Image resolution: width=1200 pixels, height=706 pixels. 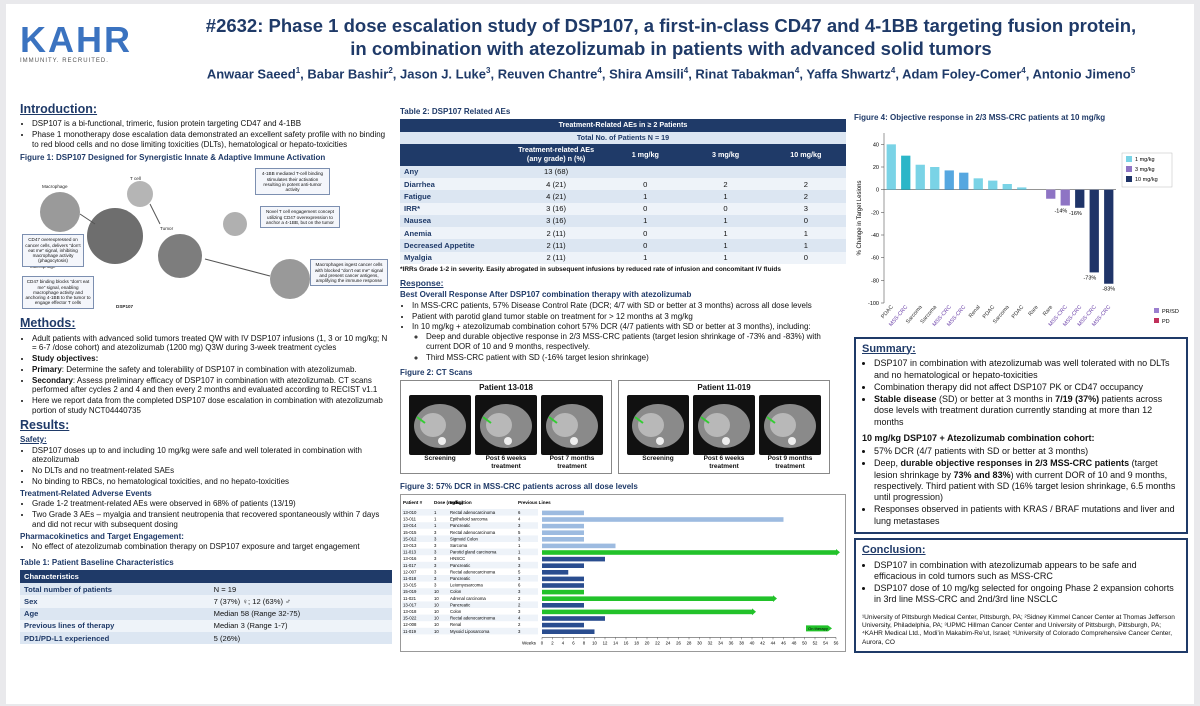 I want to click on table-row: Decreased Appetite 2 (11) 0 1 1, so click(x=623, y=245).